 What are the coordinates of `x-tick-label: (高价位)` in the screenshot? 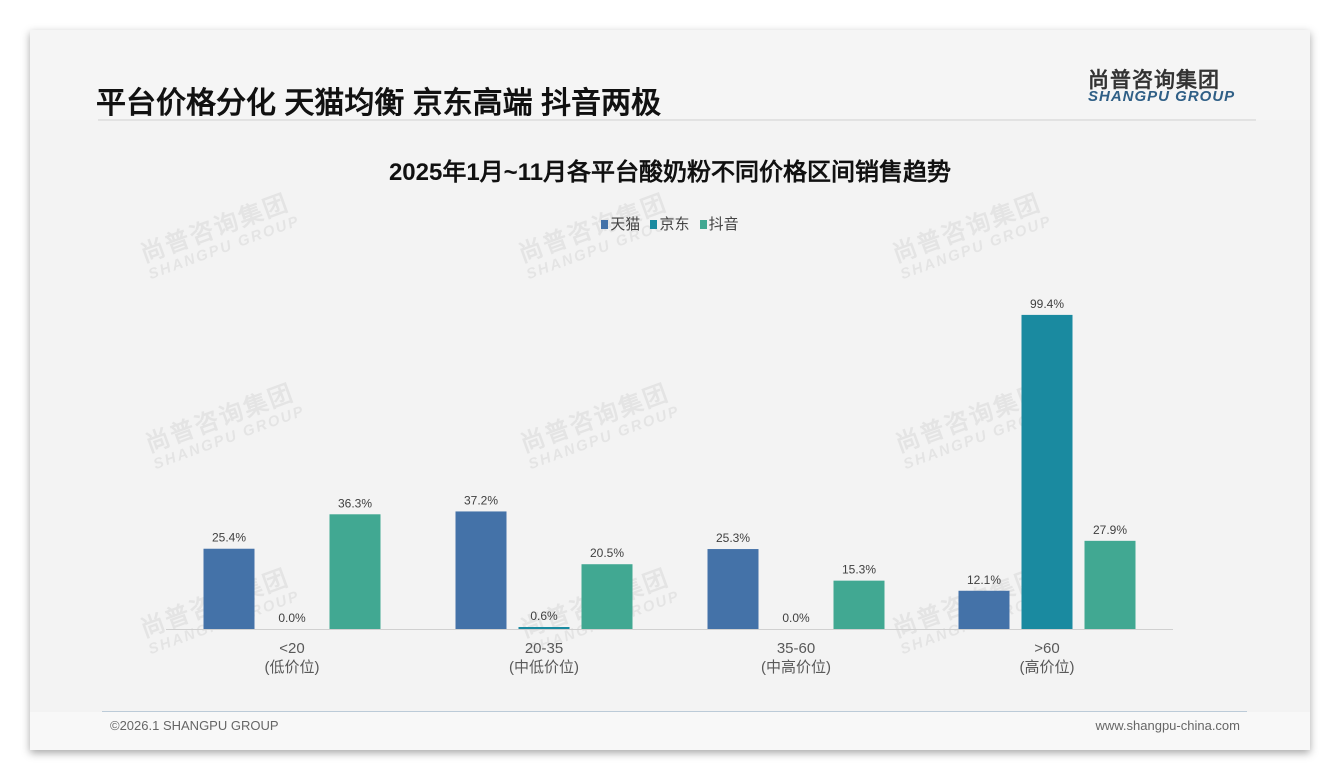 It's located at (1047, 667).